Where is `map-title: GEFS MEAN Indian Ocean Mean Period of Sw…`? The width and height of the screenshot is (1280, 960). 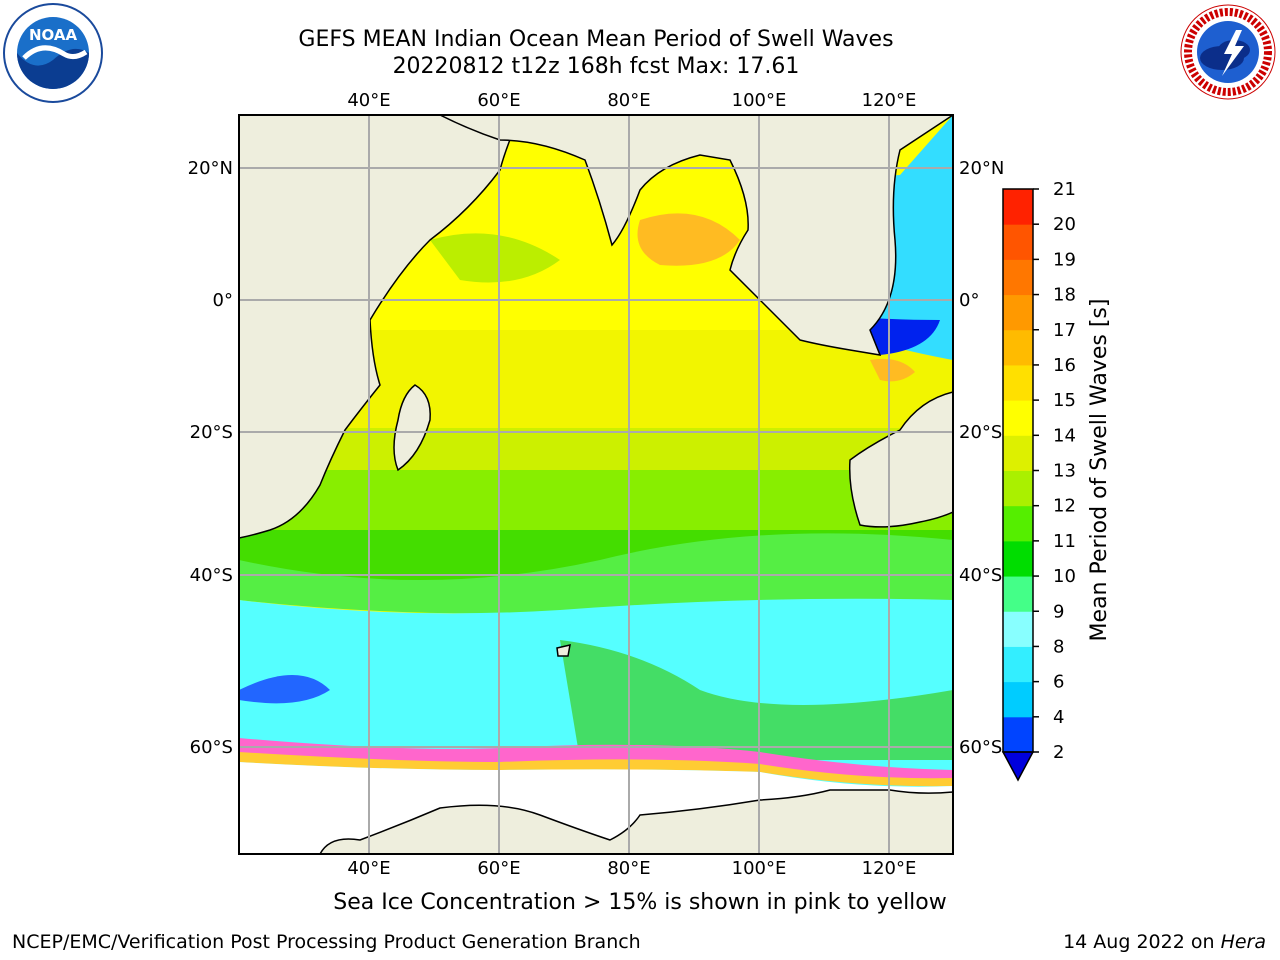
map-title: GEFS MEAN Indian Ocean Mean Period of Sw… is located at coordinates (596, 39).